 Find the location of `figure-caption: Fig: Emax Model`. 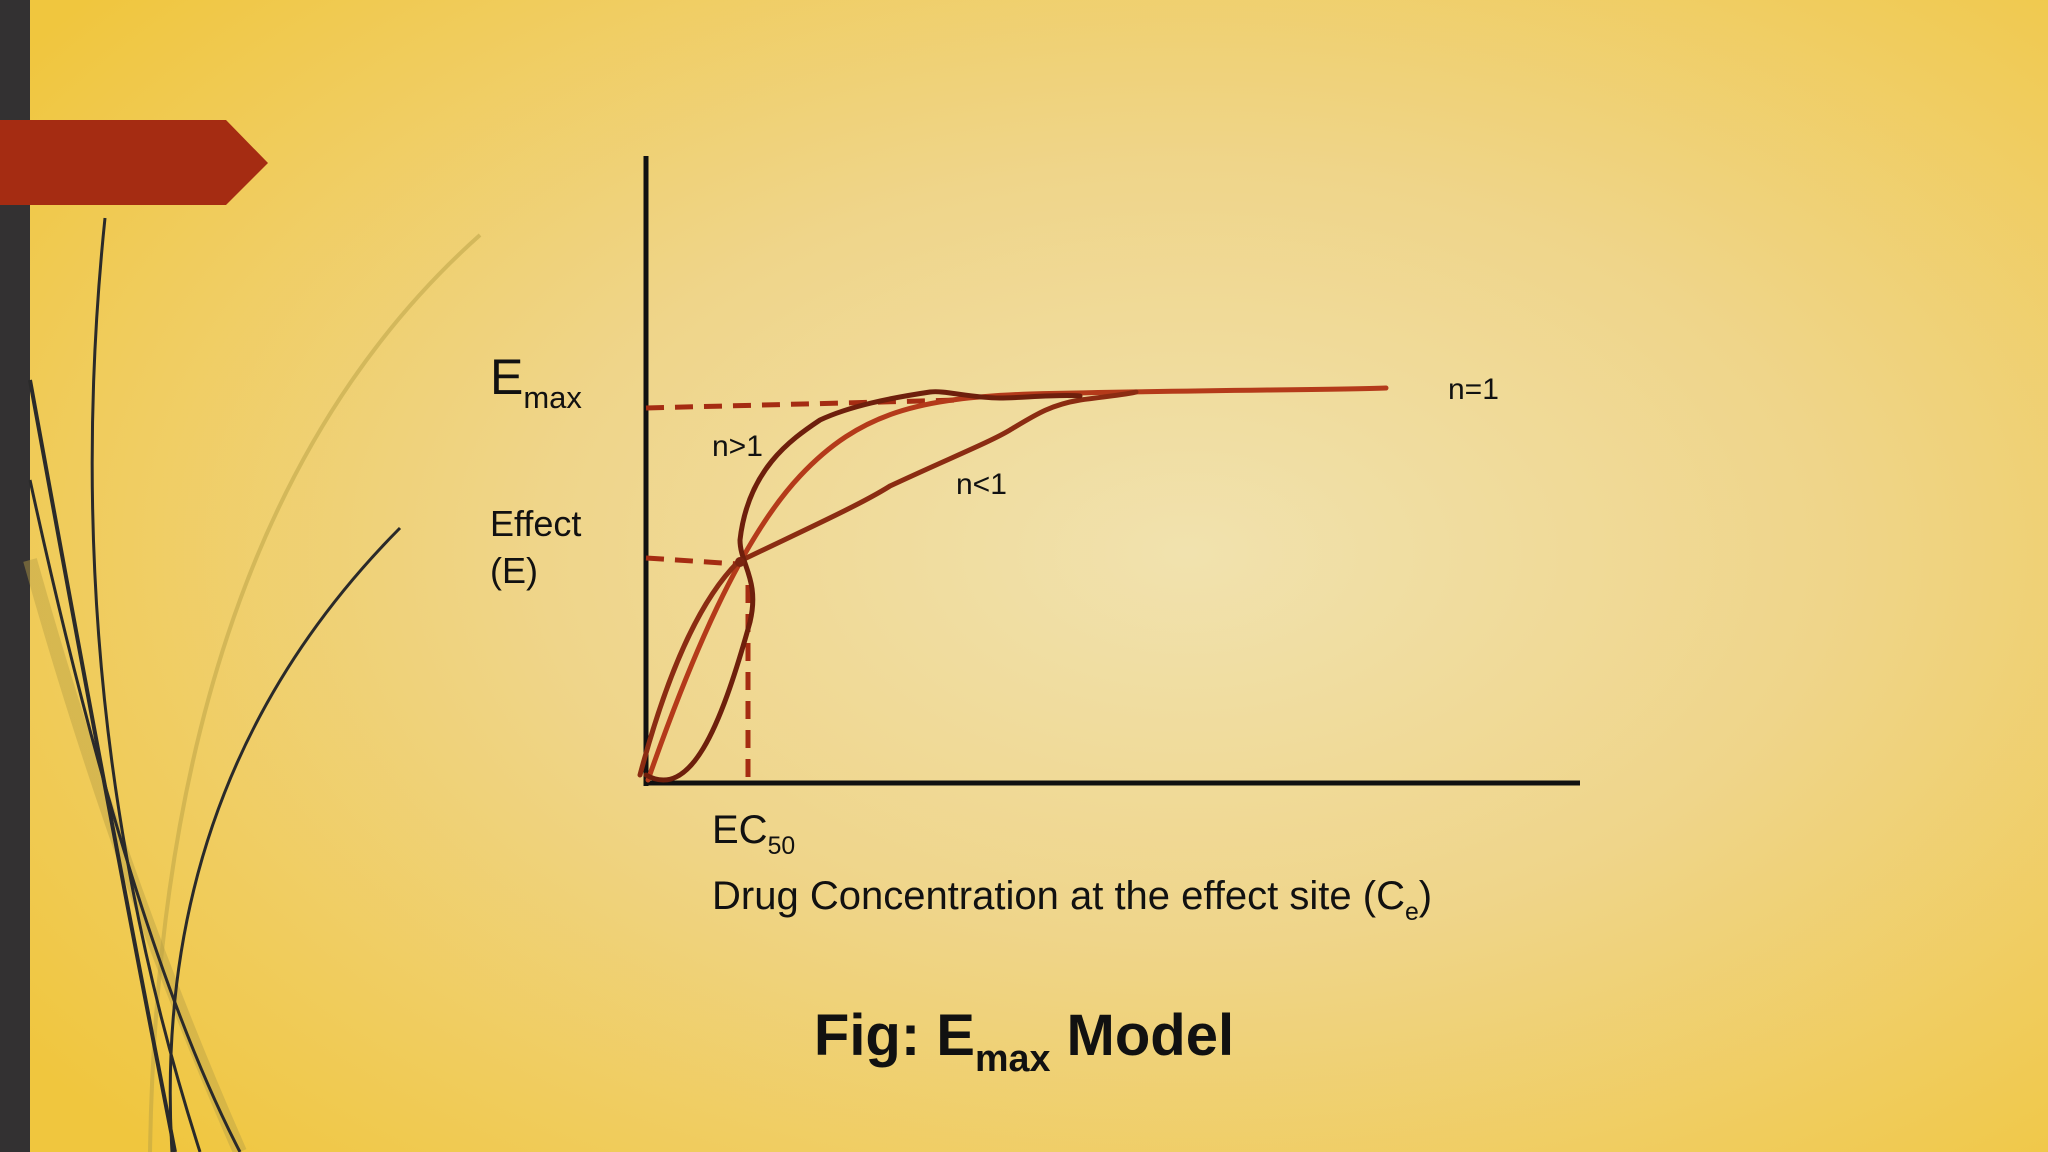

figure-caption: Fig: Emax Model is located at coordinates (1024, 1041).